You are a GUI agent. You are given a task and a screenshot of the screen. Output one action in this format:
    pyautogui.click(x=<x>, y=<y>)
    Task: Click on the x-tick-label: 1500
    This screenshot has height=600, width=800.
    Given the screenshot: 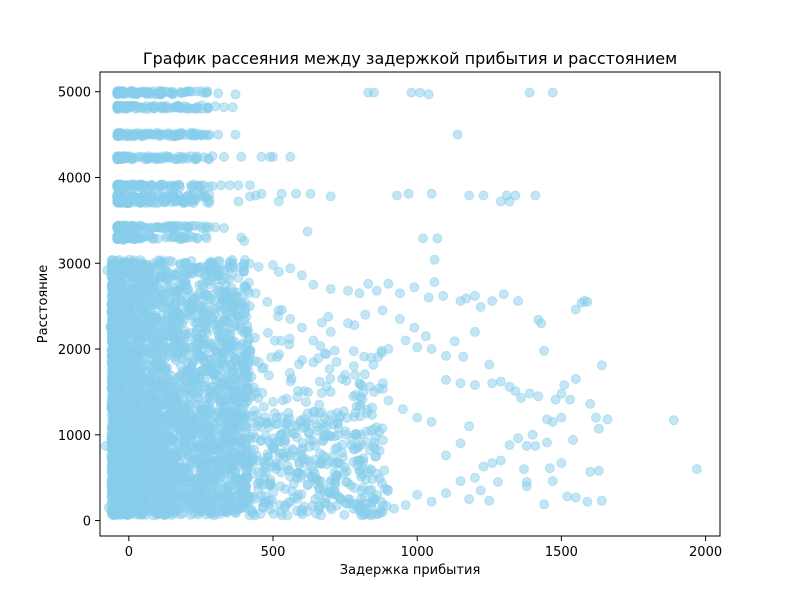 What is the action you would take?
    pyautogui.click(x=561, y=552)
    